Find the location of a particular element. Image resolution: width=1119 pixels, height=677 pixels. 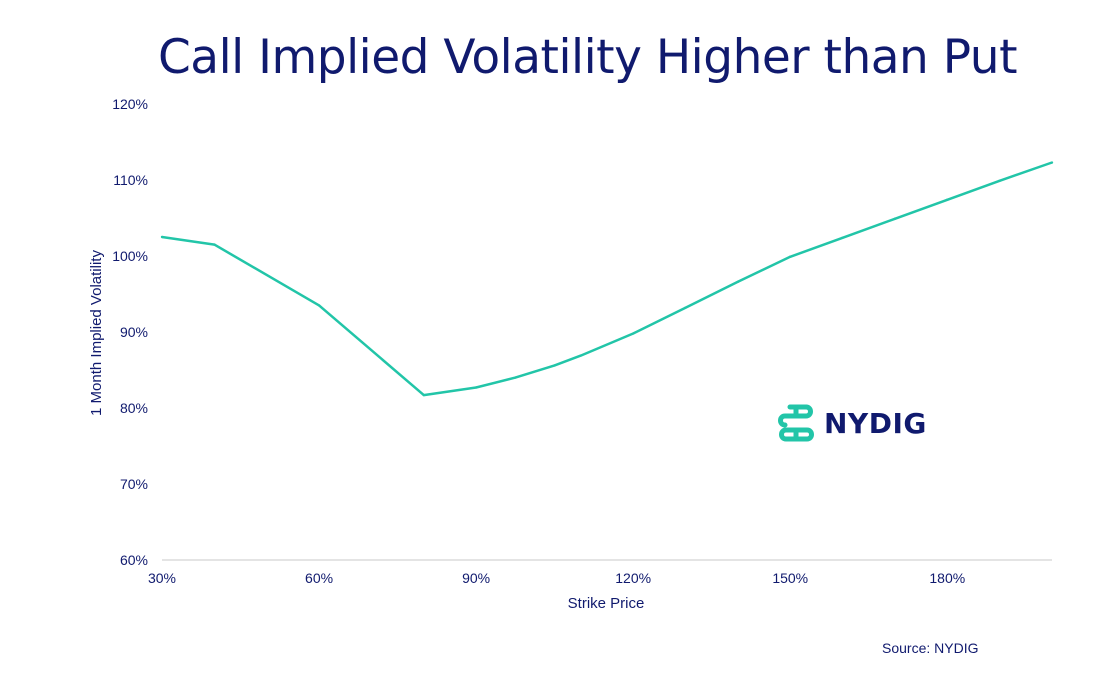

x-tick-label: 30% is located at coordinates (162, 578).